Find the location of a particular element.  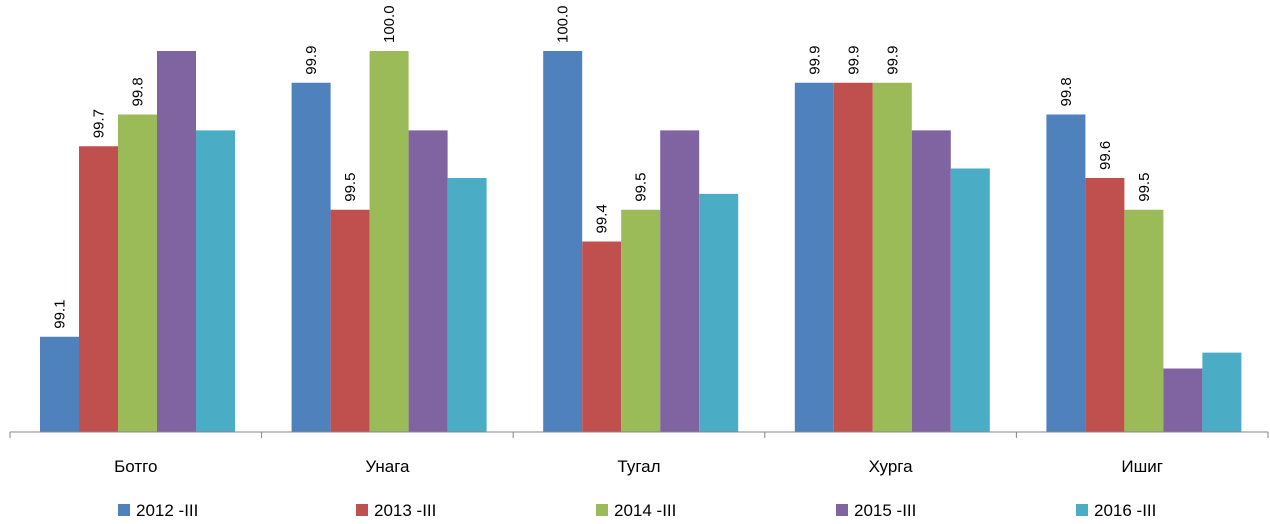

bar-Ишиг-2012-III is located at coordinates (1066, 273).